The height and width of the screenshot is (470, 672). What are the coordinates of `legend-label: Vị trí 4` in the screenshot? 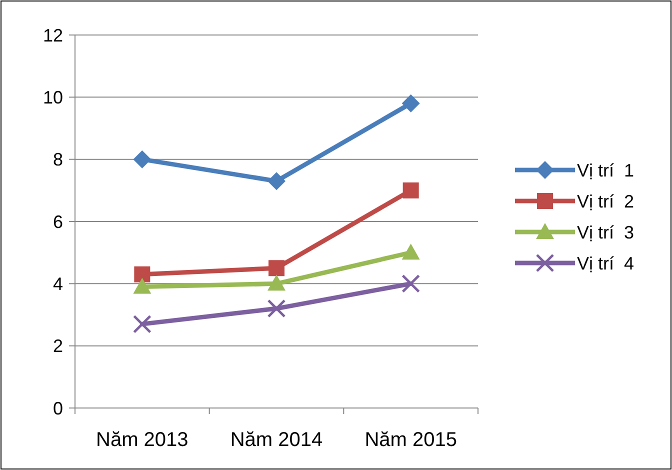 It's located at (605, 263).